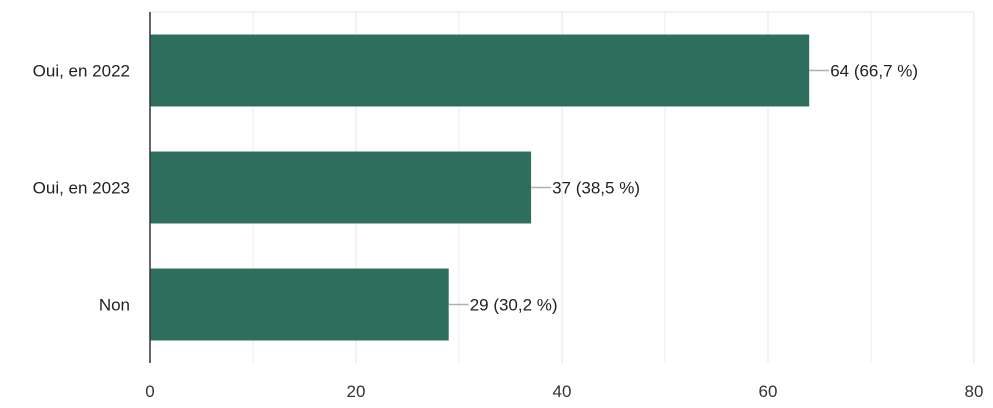 This screenshot has height=408, width=993. Describe the element at coordinates (596, 188) in the screenshot. I see `data-label-2: 37 (38,5 %)` at that location.